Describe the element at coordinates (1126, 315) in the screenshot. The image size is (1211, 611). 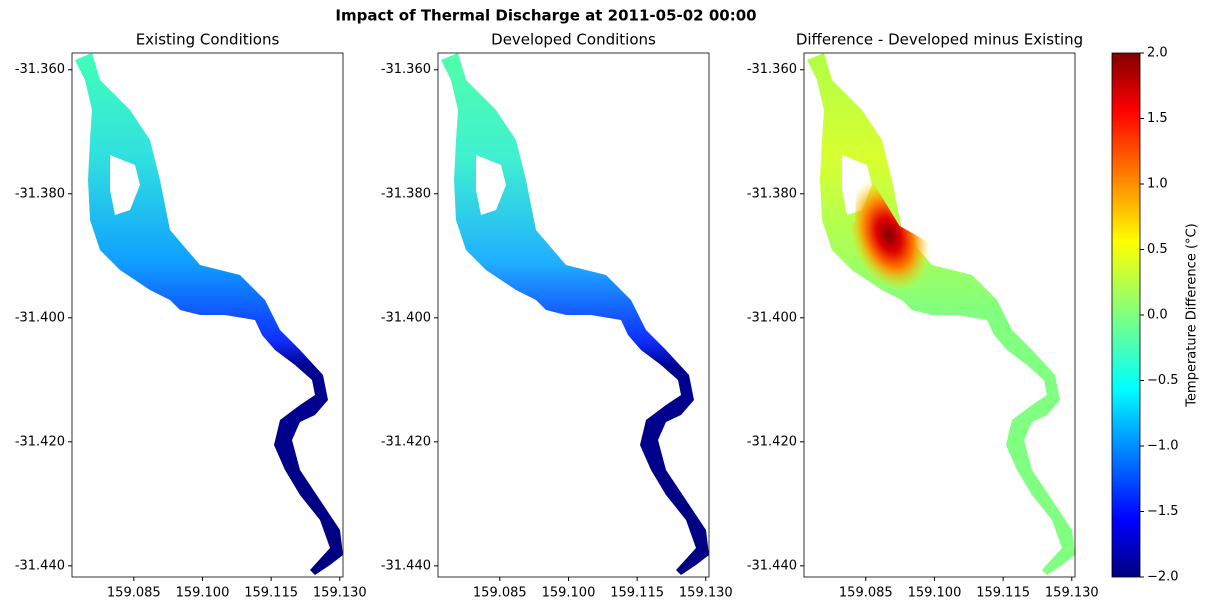
I see `colorbar` at that location.